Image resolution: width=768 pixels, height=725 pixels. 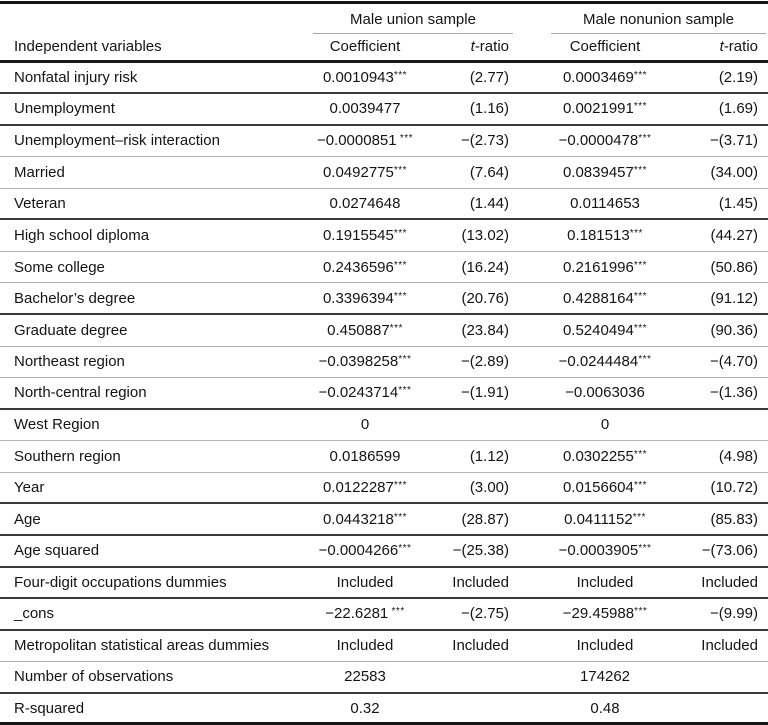 I want to click on union-t-ratio-header: t-ratio, so click(x=472, y=49).